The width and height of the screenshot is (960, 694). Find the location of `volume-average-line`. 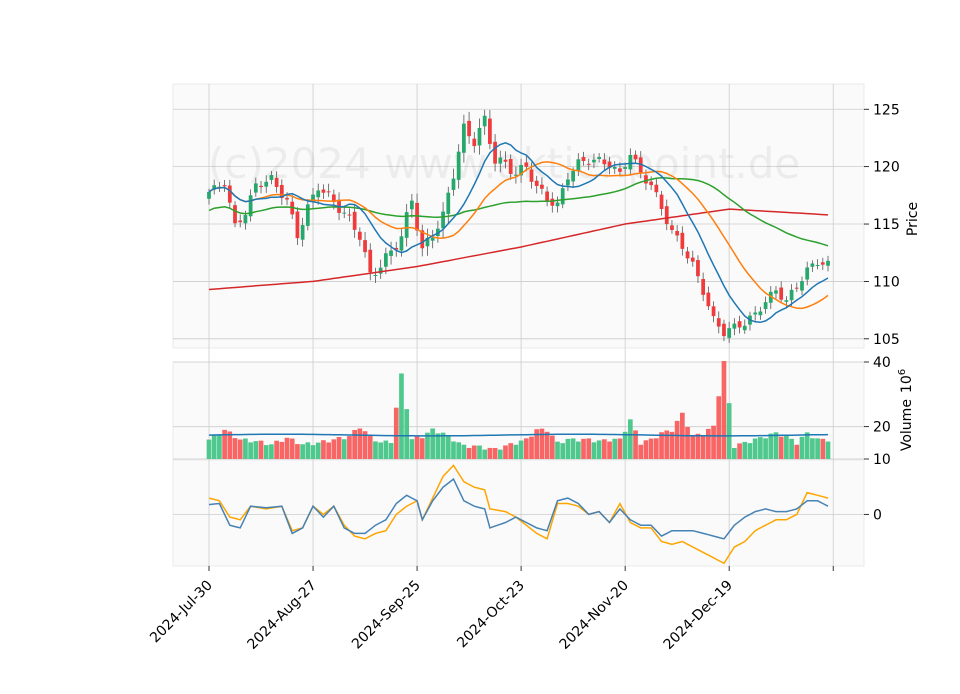

volume-average-line is located at coordinates (518, 435).